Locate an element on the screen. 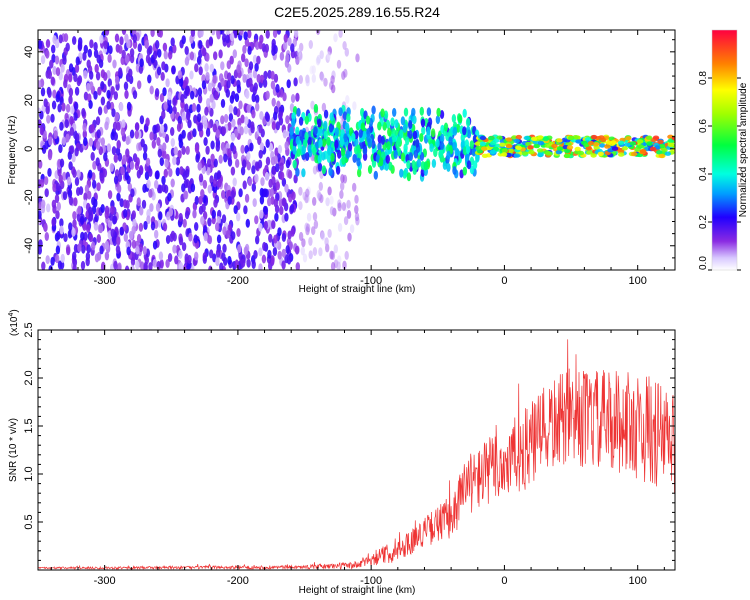 The height and width of the screenshot is (600, 750). spectrogram-x-axis-label: Height of straight line (km) is located at coordinates (357, 289).